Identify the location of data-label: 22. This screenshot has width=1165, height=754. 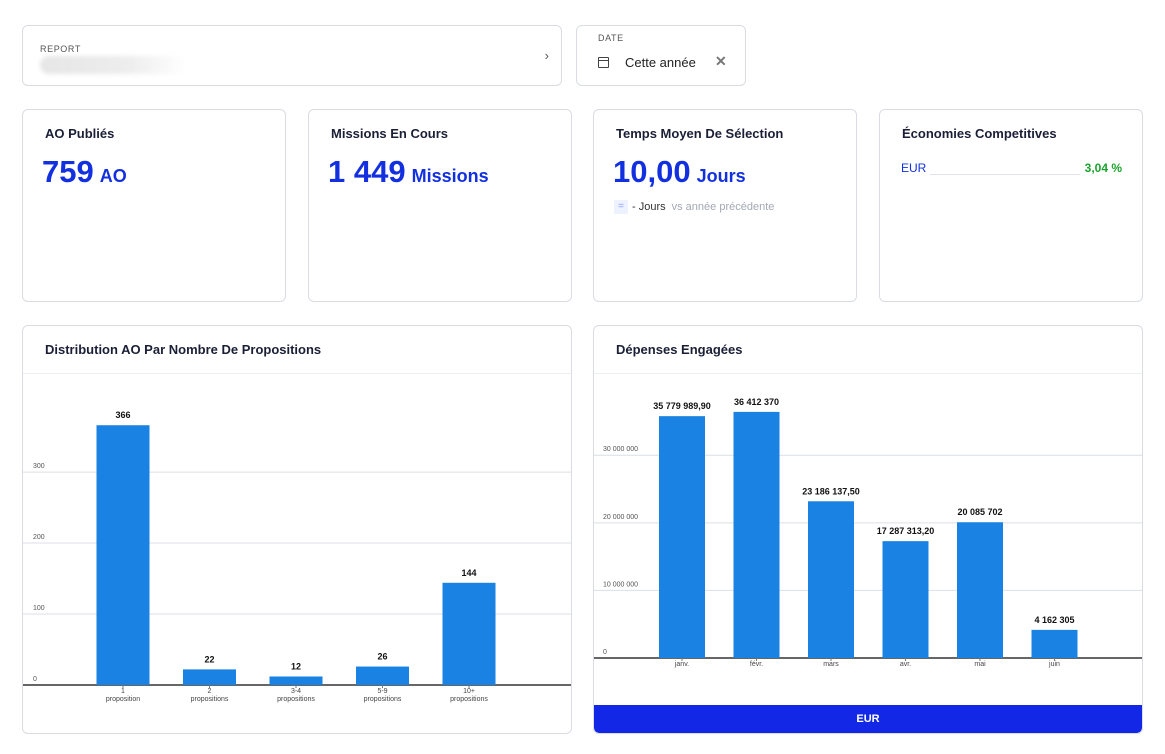
(209, 659).